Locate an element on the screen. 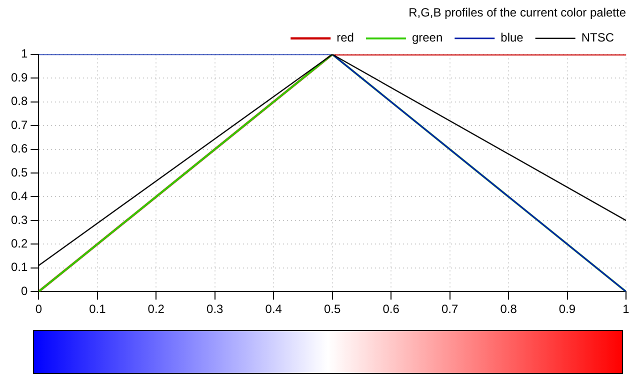 This screenshot has width=640, height=384. y-tick-label: 0 is located at coordinates (24, 291).